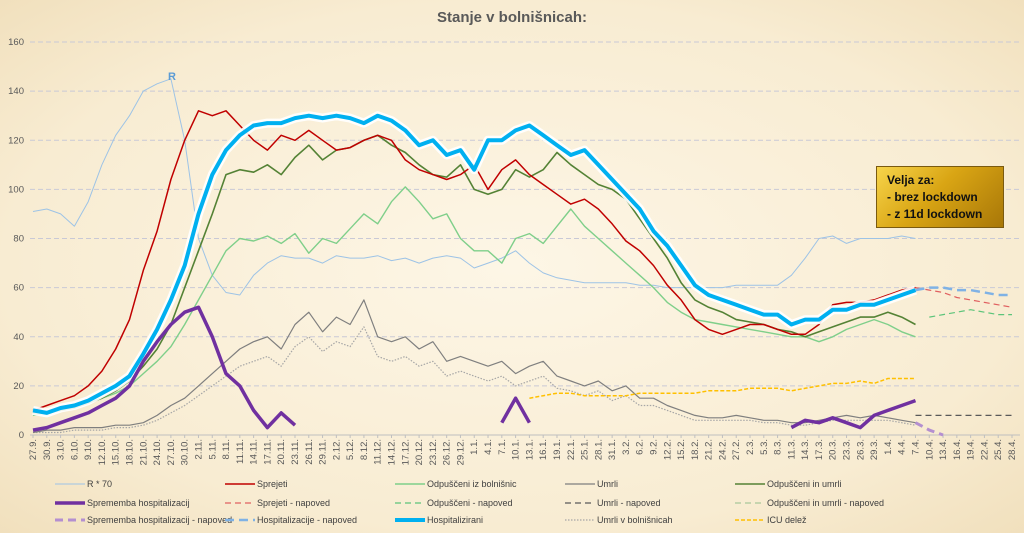 This screenshot has width=1024, height=533. What do you see at coordinates (18, 337) in the screenshot?
I see `y-tick-label: 40` at bounding box center [18, 337].